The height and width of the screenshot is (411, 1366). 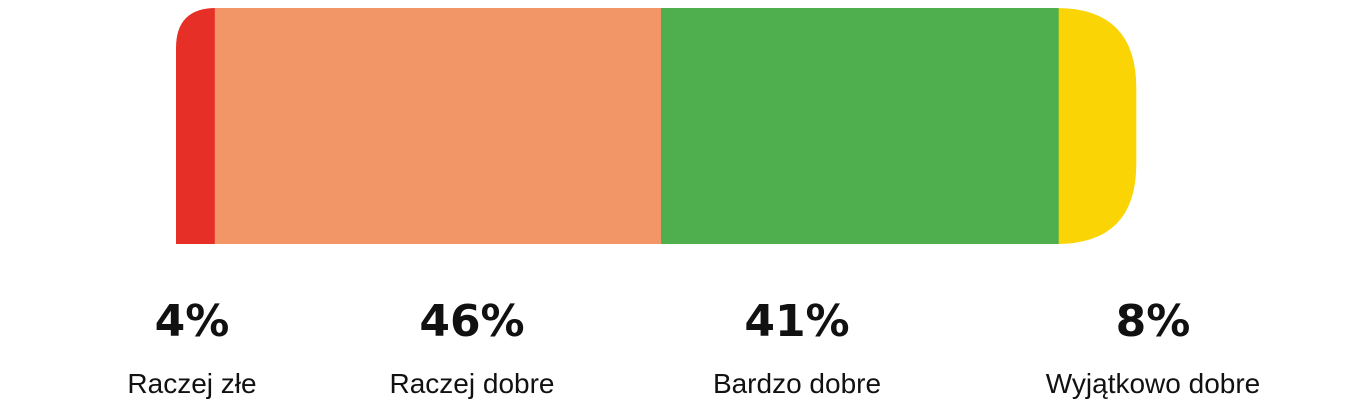 What do you see at coordinates (797, 383) in the screenshot?
I see `legend-label: Bardzo dobre` at bounding box center [797, 383].